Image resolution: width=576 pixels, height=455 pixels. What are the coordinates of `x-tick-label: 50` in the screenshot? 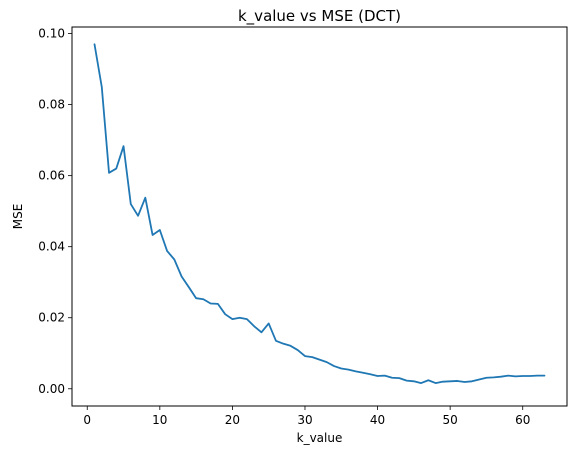 It's located at (450, 420).